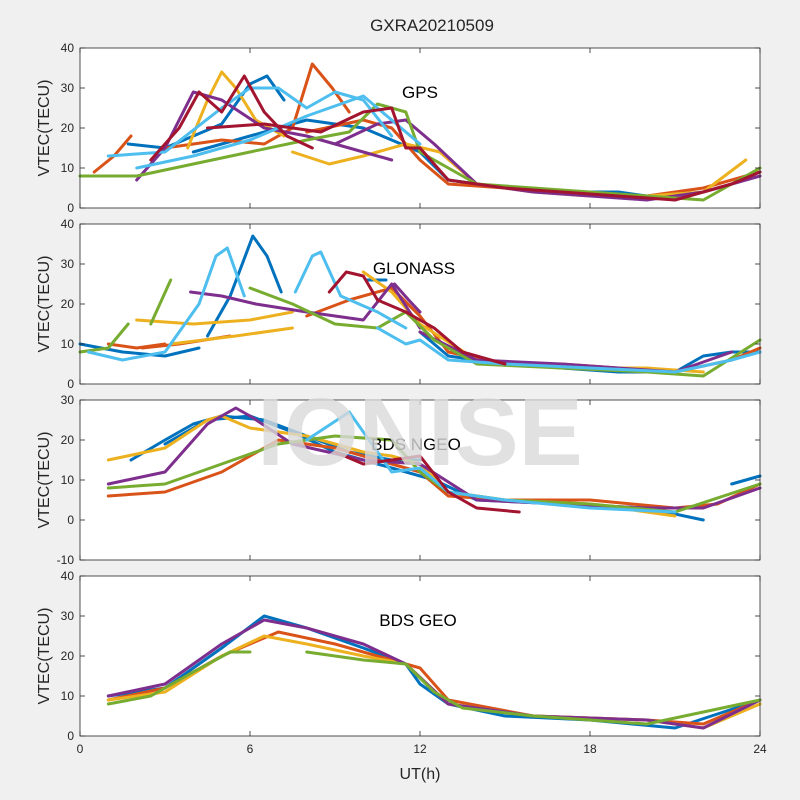  I want to click on y-tick-label: -10, so click(66, 560).